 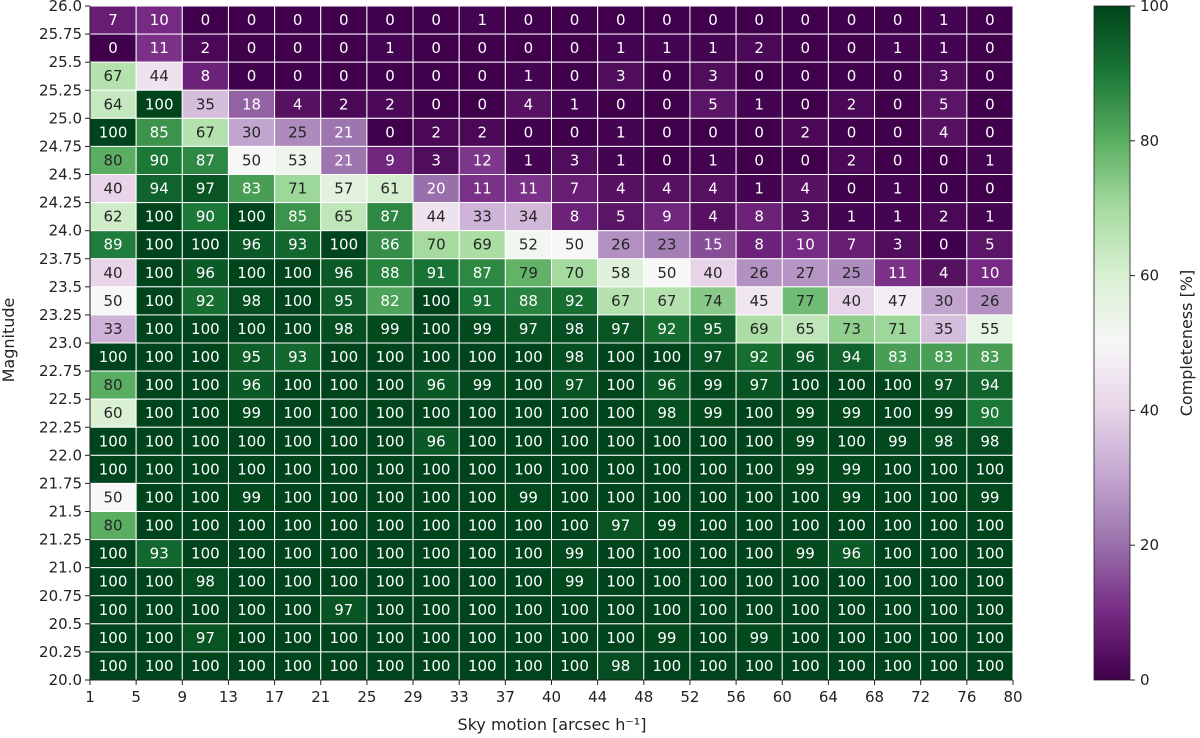 What do you see at coordinates (113, 76) in the screenshot?
I see `cell-value-label: 67` at bounding box center [113, 76].